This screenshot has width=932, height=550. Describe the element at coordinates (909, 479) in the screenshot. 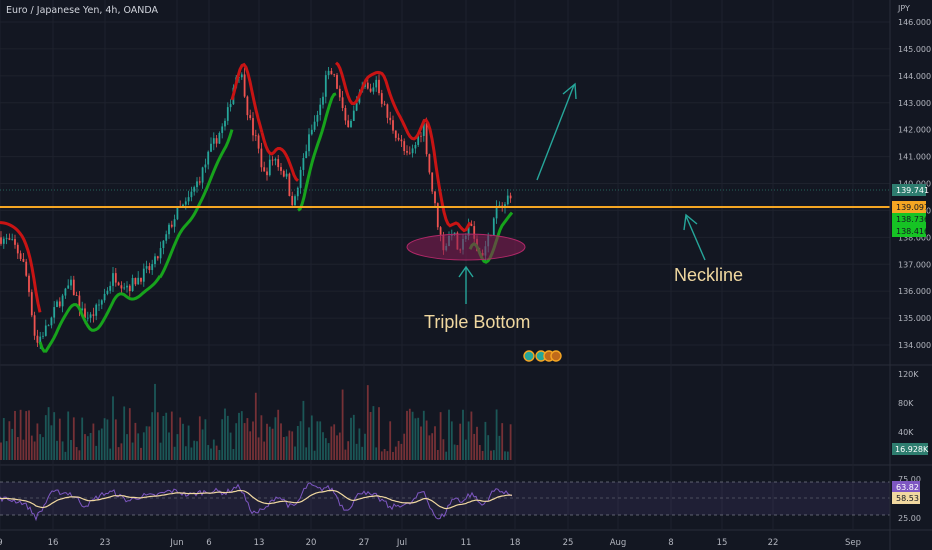

I see `rsi-tick-label: 75.00` at that location.